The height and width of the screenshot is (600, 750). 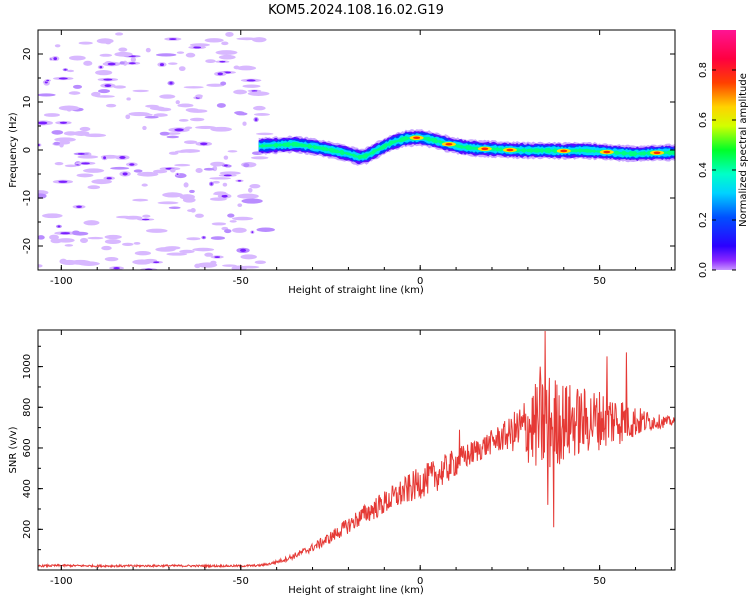 I want to click on colorbar-tick-label: 0.4, so click(x=703, y=170).